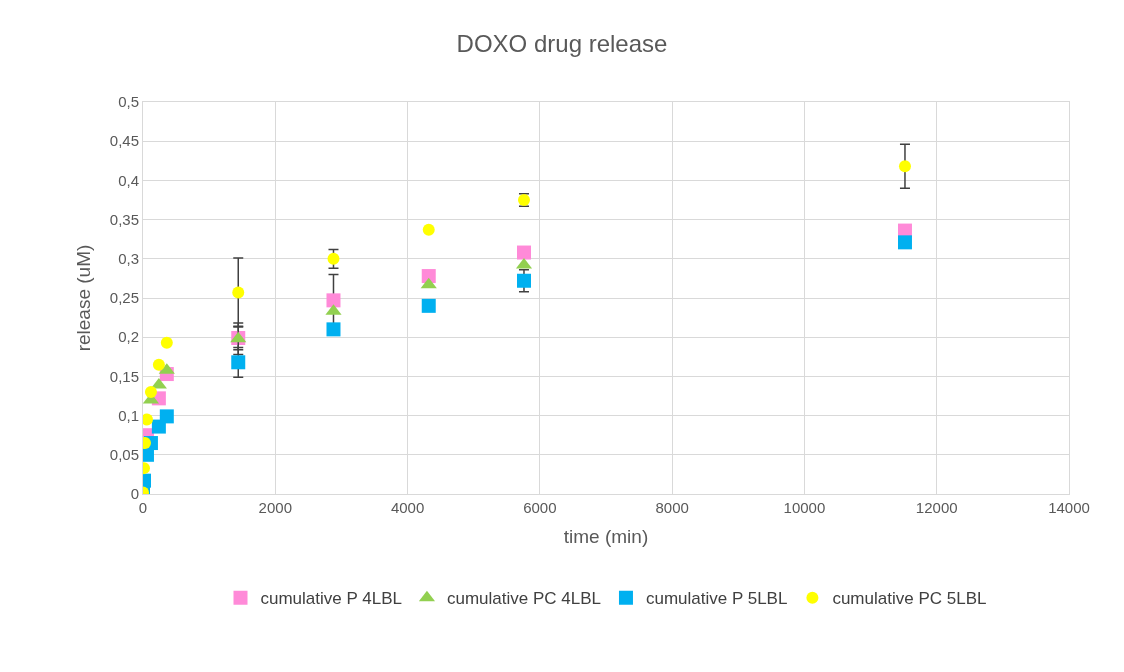 Image resolution: width=1124 pixels, height=672 pixels. I want to click on y-tick-label: 0,5, so click(128, 102).